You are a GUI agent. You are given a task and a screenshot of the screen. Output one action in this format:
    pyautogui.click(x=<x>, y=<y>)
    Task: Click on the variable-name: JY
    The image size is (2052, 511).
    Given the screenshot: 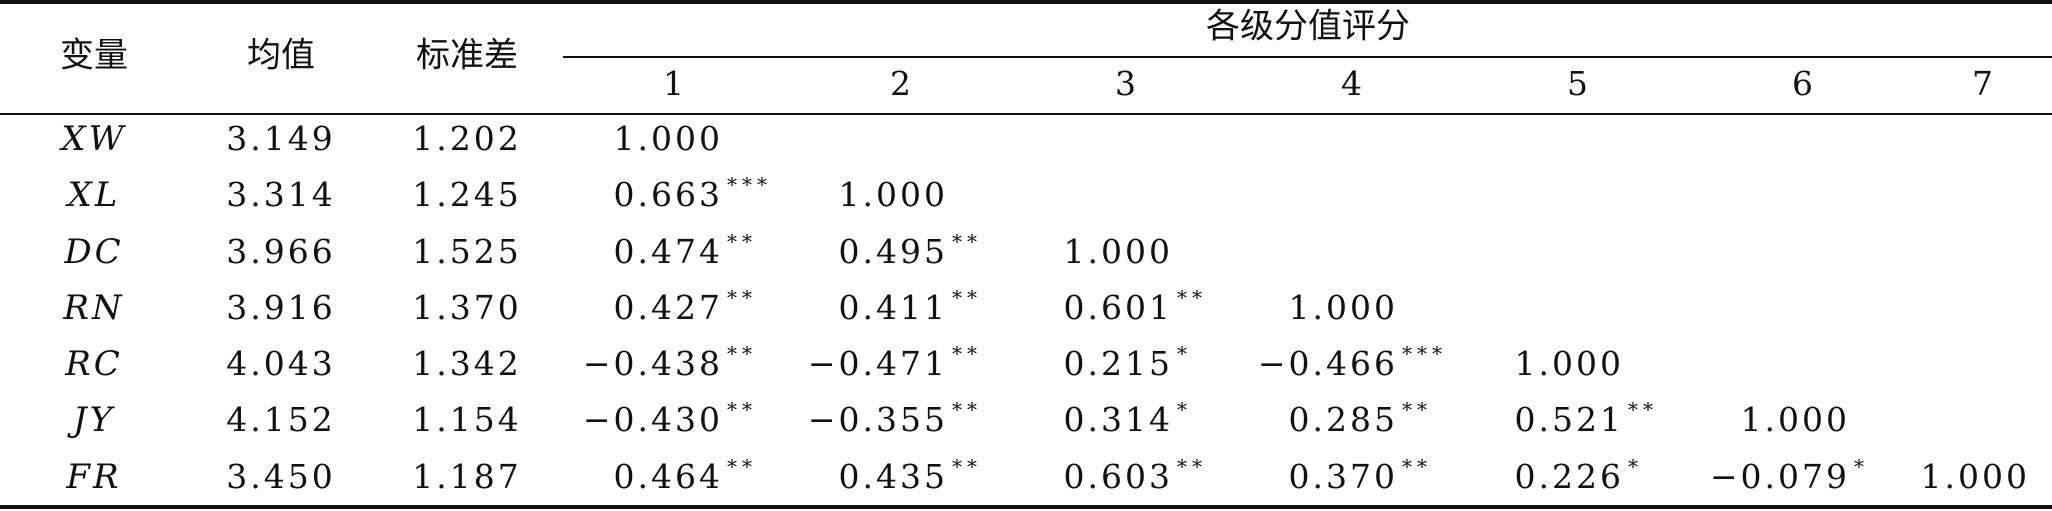 What is the action you would take?
    pyautogui.click(x=91, y=420)
    